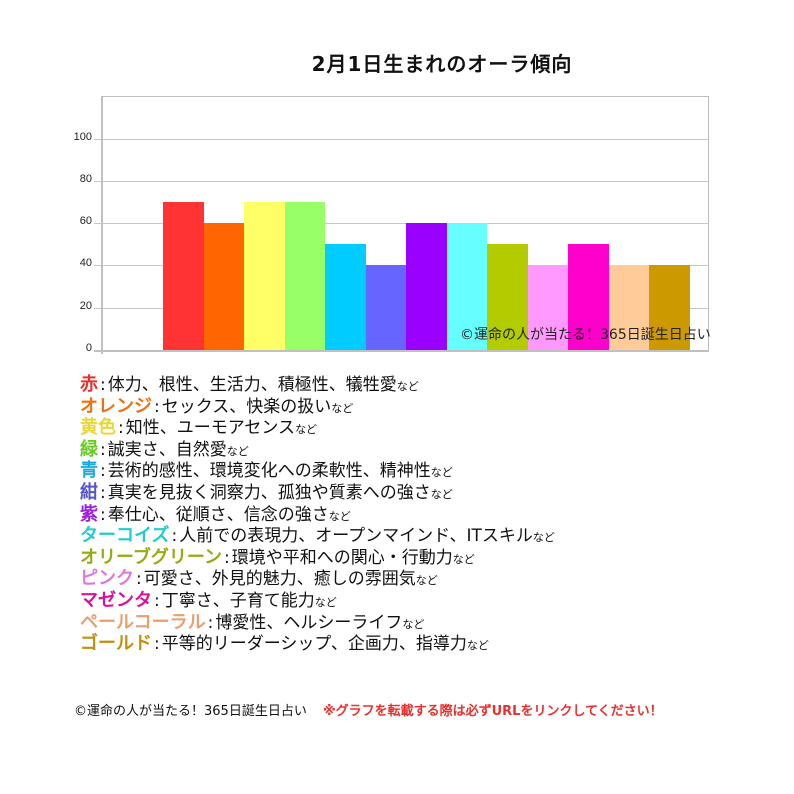  What do you see at coordinates (88, 348) in the screenshot?
I see `y-tick: 0` at bounding box center [88, 348].